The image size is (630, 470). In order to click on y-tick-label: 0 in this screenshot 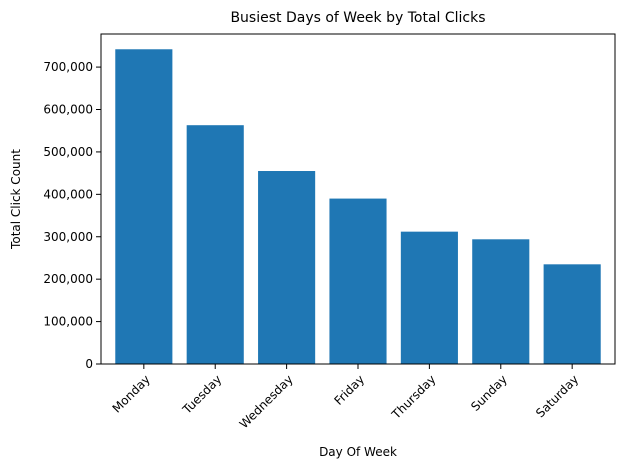, I will do `click(89, 364)`.